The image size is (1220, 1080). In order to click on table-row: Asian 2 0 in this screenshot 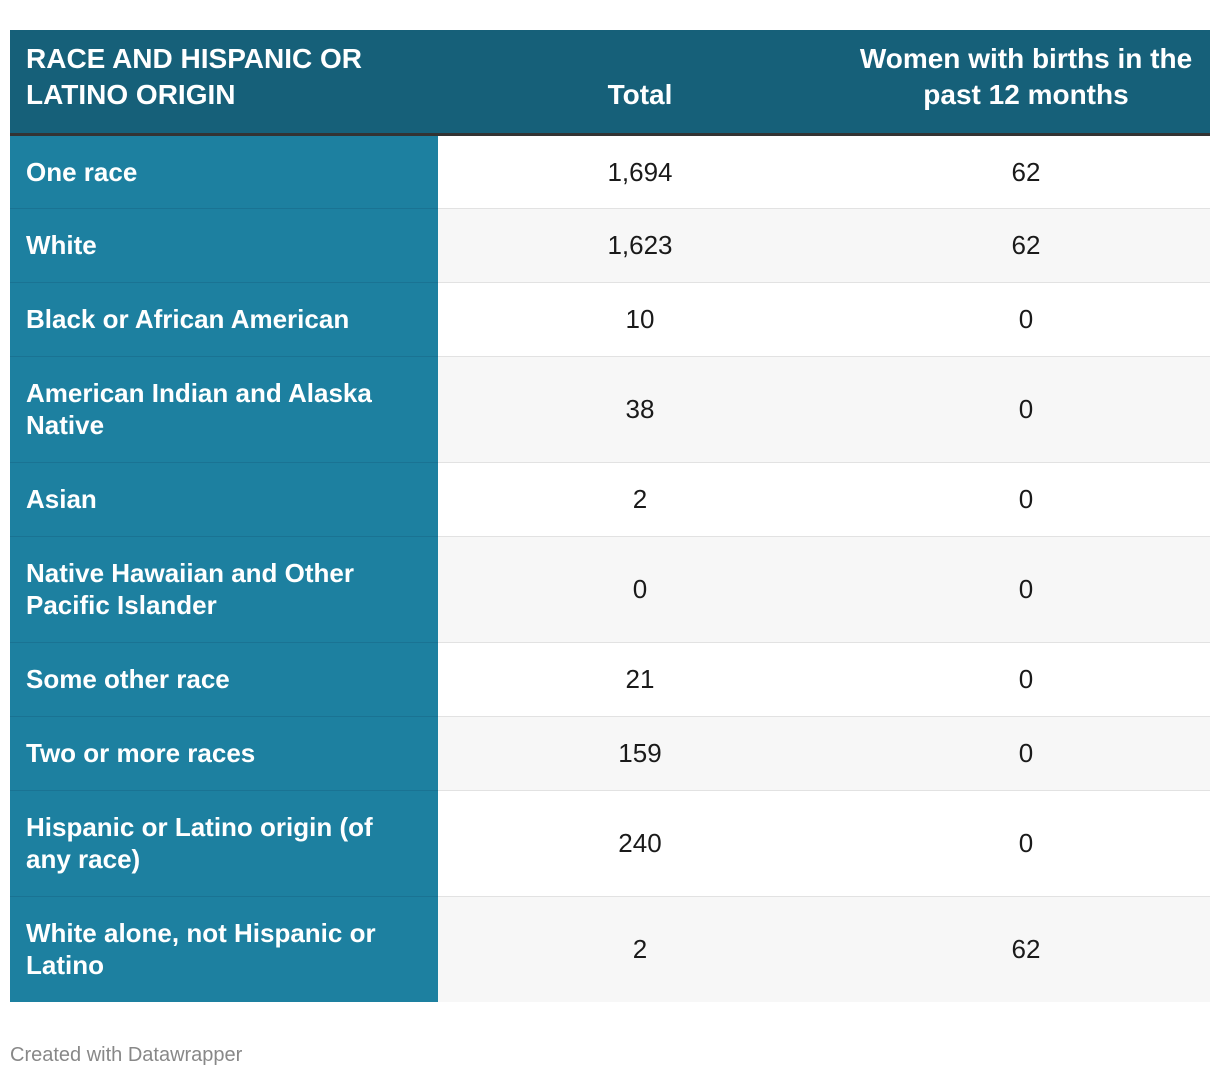, I will do `click(610, 499)`.